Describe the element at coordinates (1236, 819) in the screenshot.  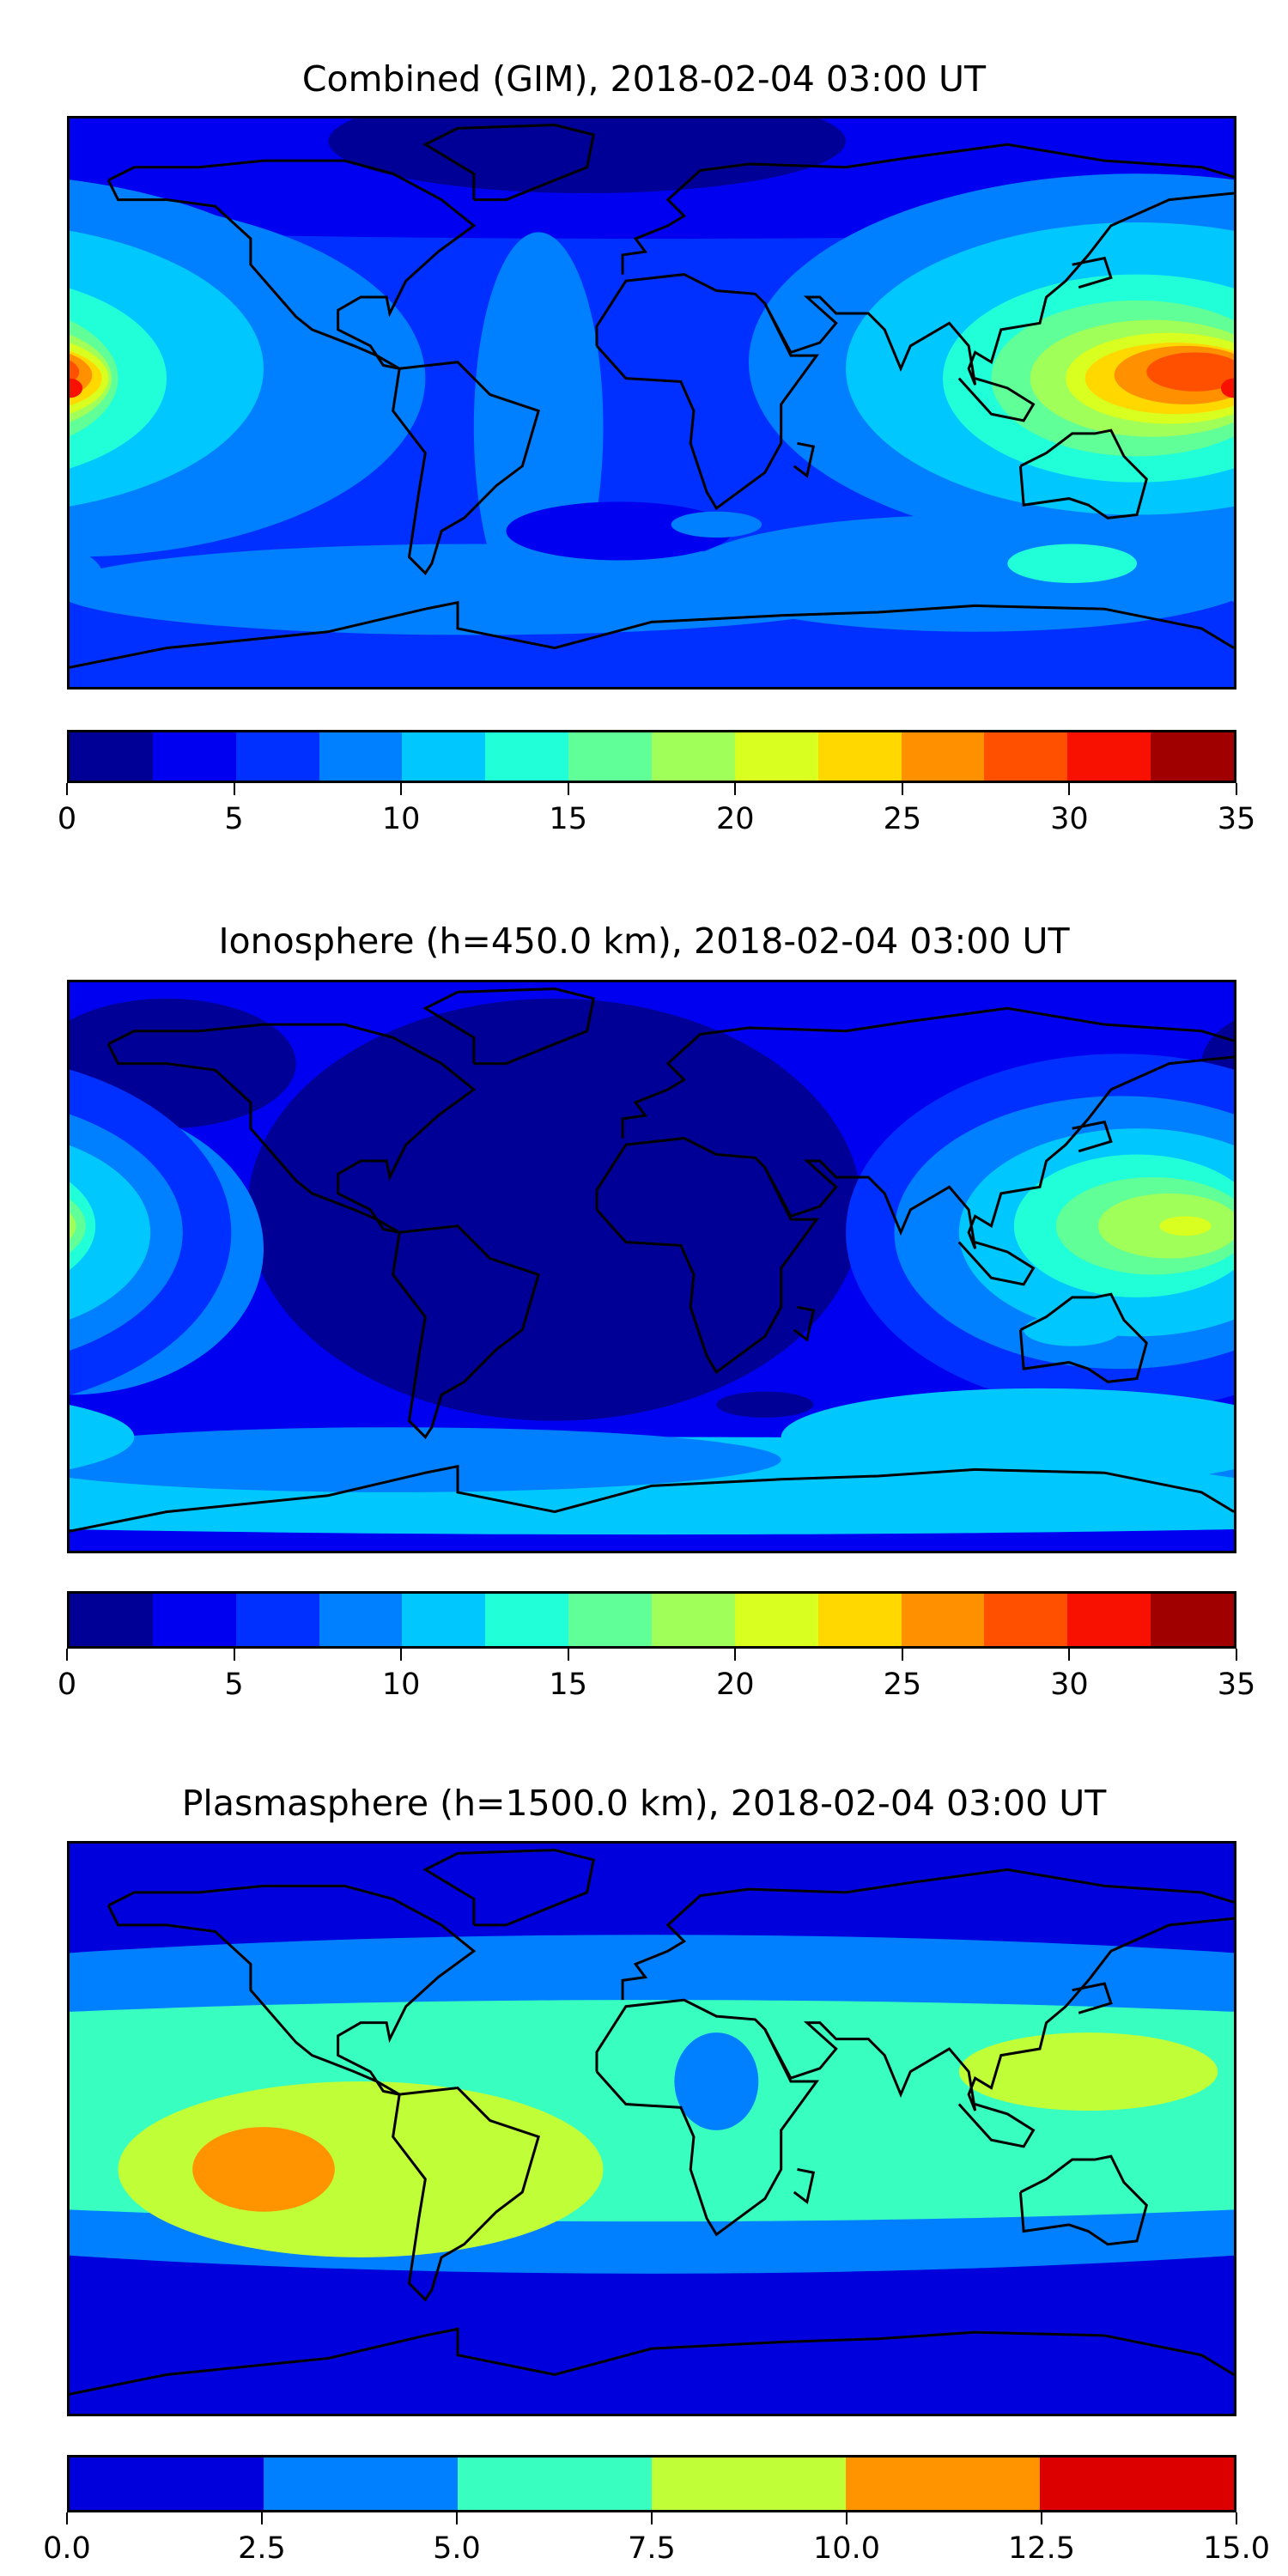
I see `colorbar-tick-label: 35` at that location.